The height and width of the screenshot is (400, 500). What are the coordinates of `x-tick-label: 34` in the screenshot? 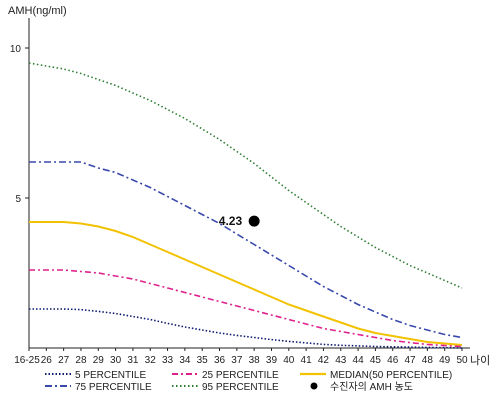 It's located at (185, 360).